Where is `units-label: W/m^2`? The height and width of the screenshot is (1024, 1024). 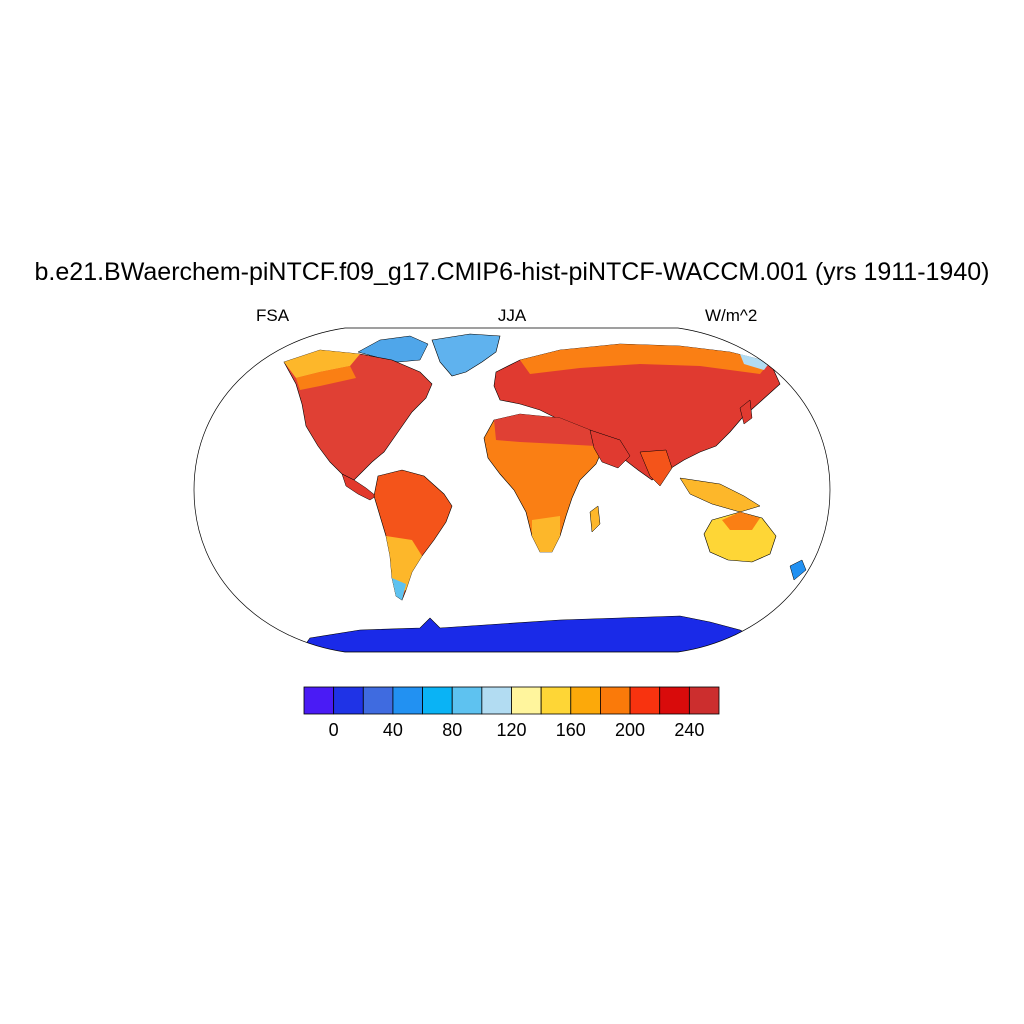
units-label: W/m^2 is located at coordinates (731, 315).